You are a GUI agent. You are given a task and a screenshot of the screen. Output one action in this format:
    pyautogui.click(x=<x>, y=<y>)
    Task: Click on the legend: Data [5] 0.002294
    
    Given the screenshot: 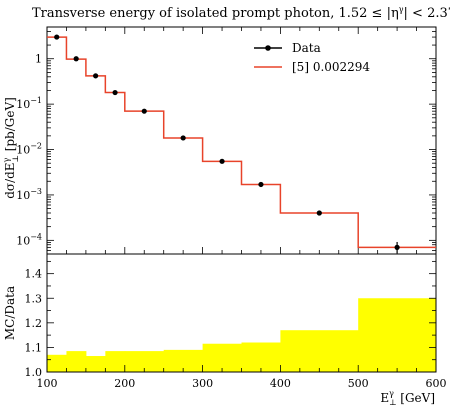 What is the action you would take?
    pyautogui.click(x=312, y=57)
    